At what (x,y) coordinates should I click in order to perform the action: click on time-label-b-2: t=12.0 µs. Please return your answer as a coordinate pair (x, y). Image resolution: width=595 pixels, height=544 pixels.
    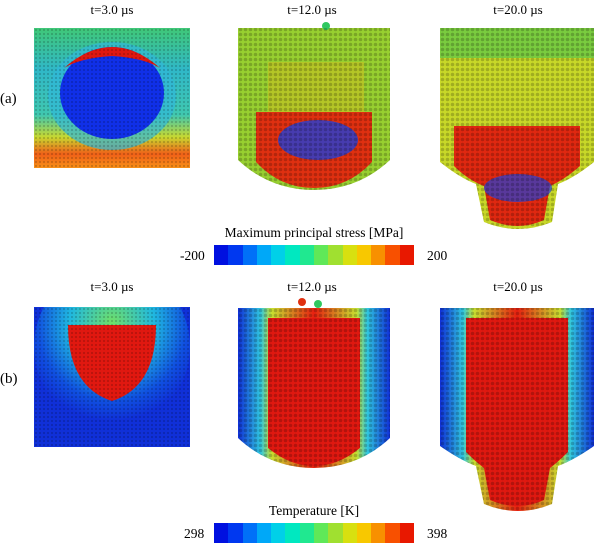
    Looking at the image, I should click on (312, 286).